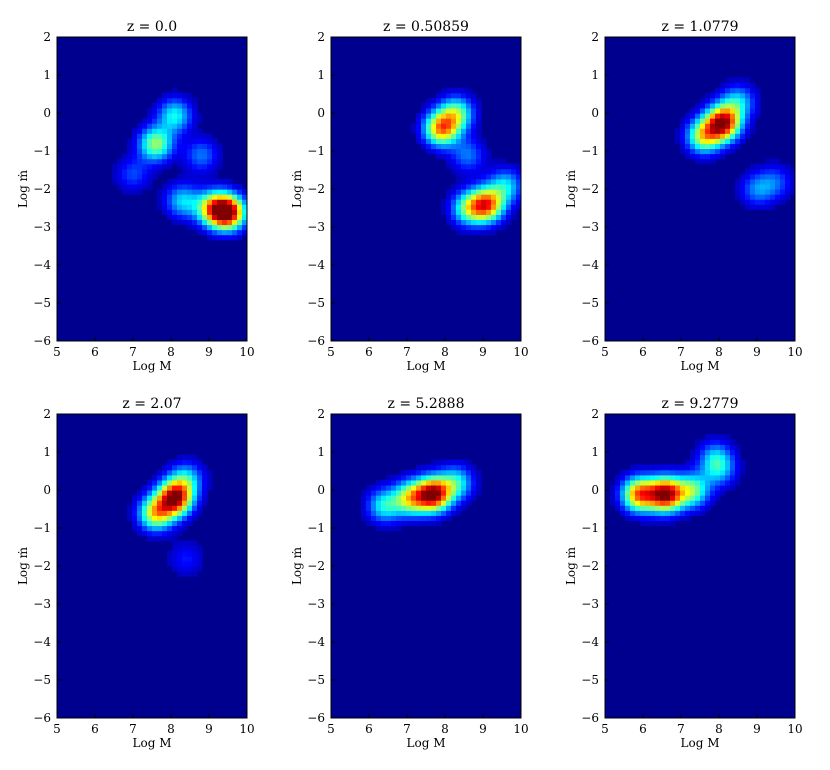 The width and height of the screenshot is (830, 770). Describe the element at coordinates (794, 729) in the screenshot. I see `x-tick-label: 10` at that location.